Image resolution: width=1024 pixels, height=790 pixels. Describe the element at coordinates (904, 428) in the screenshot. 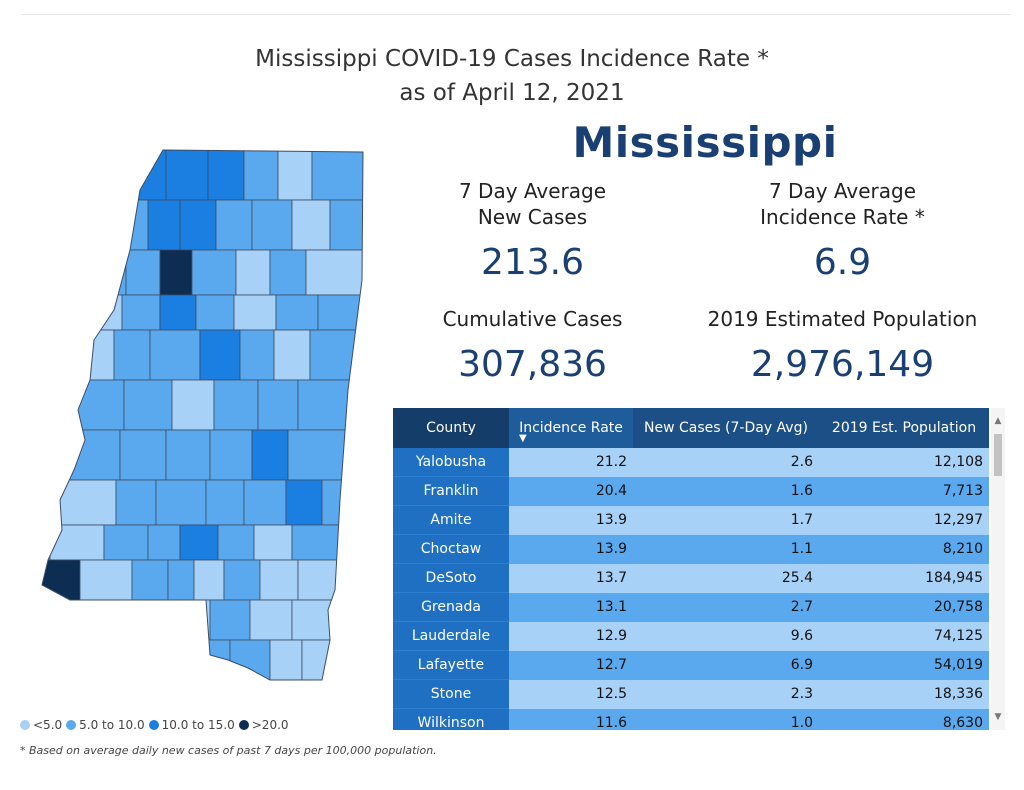

I see `column-header-population: 2019 Est. Population` at that location.